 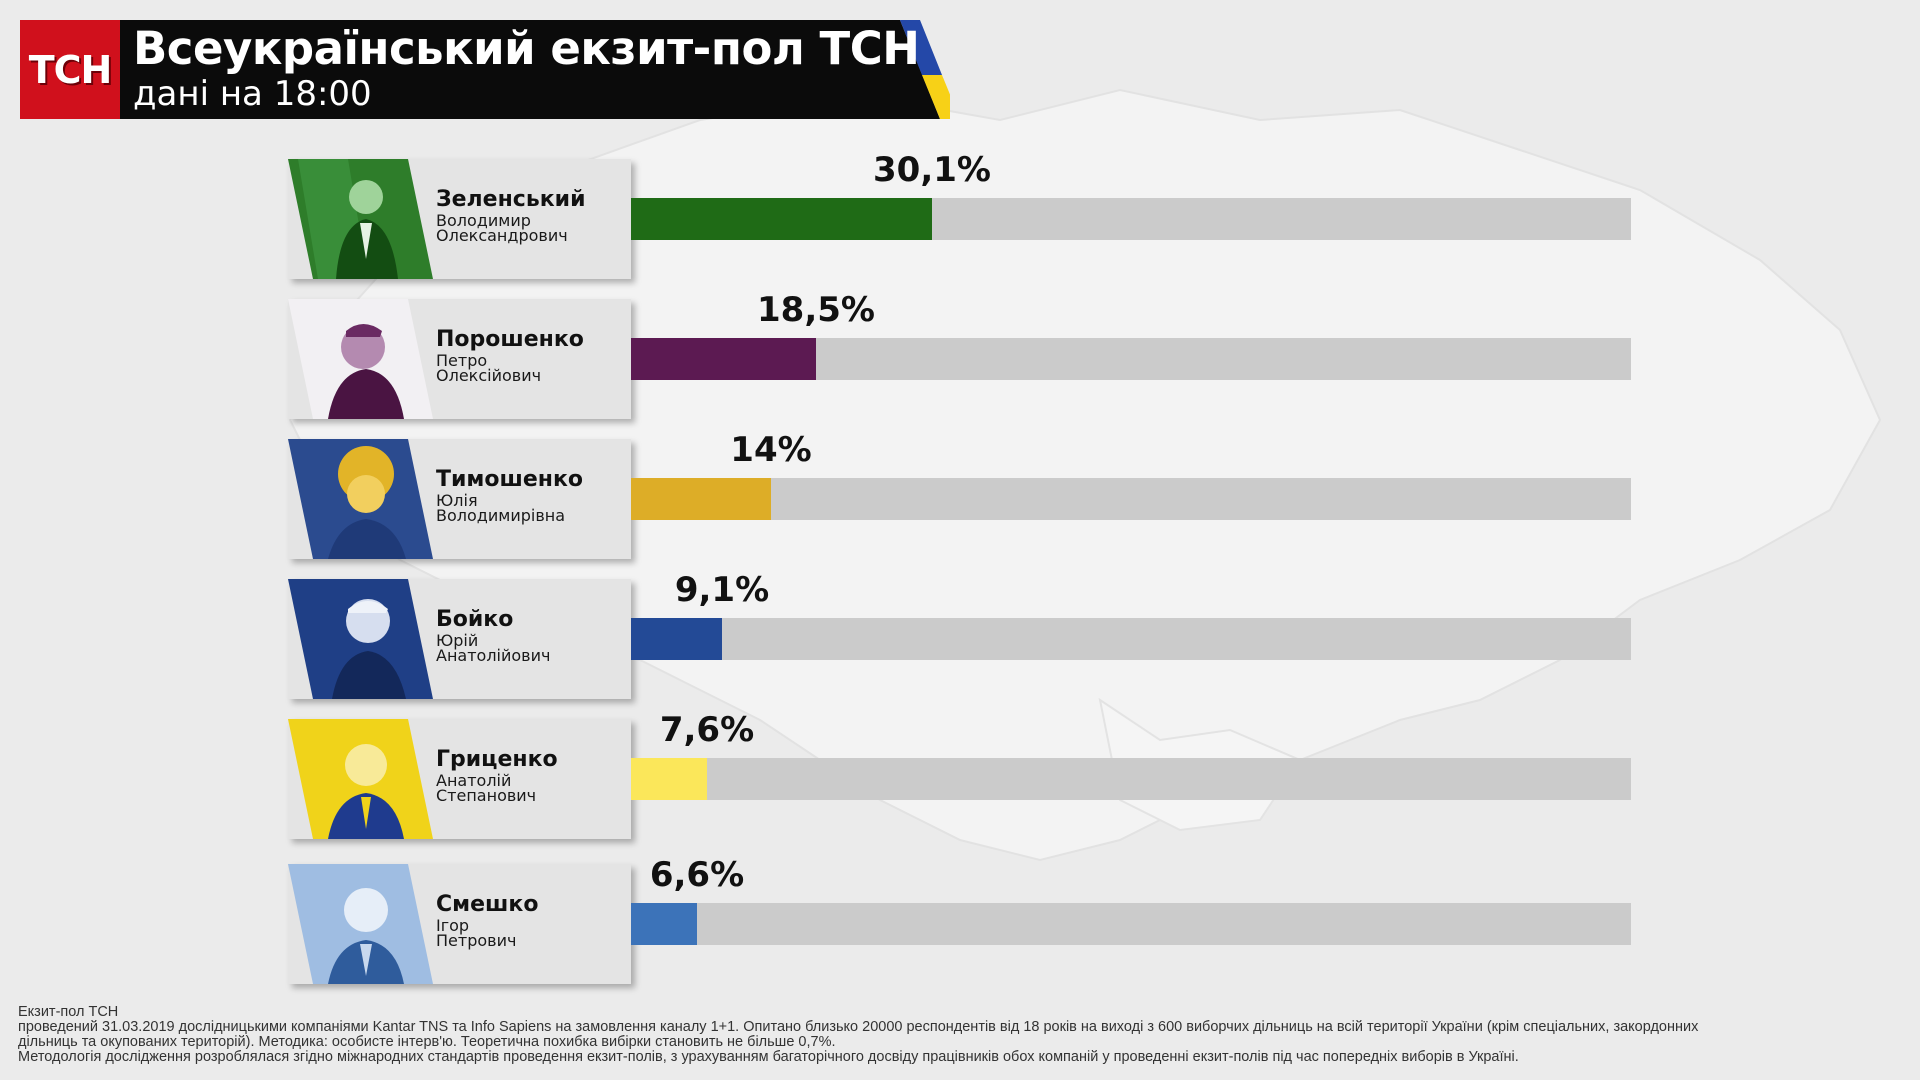 What do you see at coordinates (252, 94) in the screenshot?
I see `page-subtitle: дані на 18:00` at bounding box center [252, 94].